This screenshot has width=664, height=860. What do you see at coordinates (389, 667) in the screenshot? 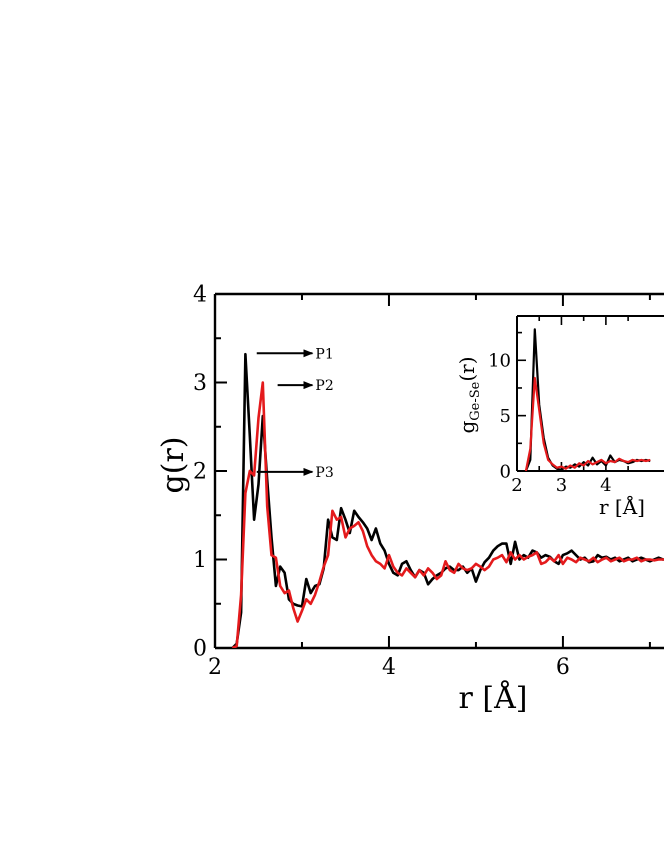
I see `main-x-tick-label: 4` at bounding box center [389, 667].